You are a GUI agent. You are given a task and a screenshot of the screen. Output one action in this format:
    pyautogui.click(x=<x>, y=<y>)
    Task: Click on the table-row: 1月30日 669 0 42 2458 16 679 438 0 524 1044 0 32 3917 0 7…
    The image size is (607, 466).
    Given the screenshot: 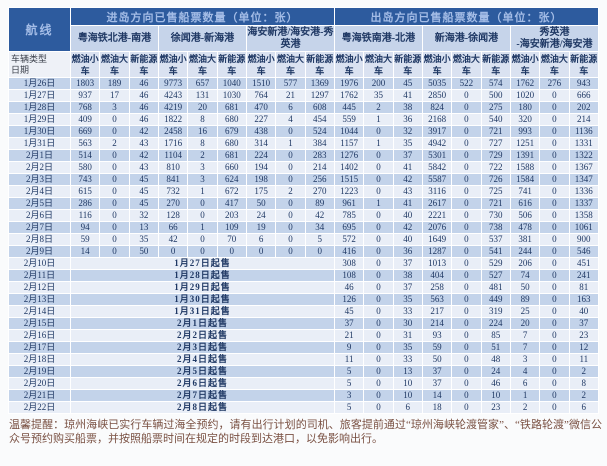 What is the action you would take?
    pyautogui.click(x=304, y=131)
    